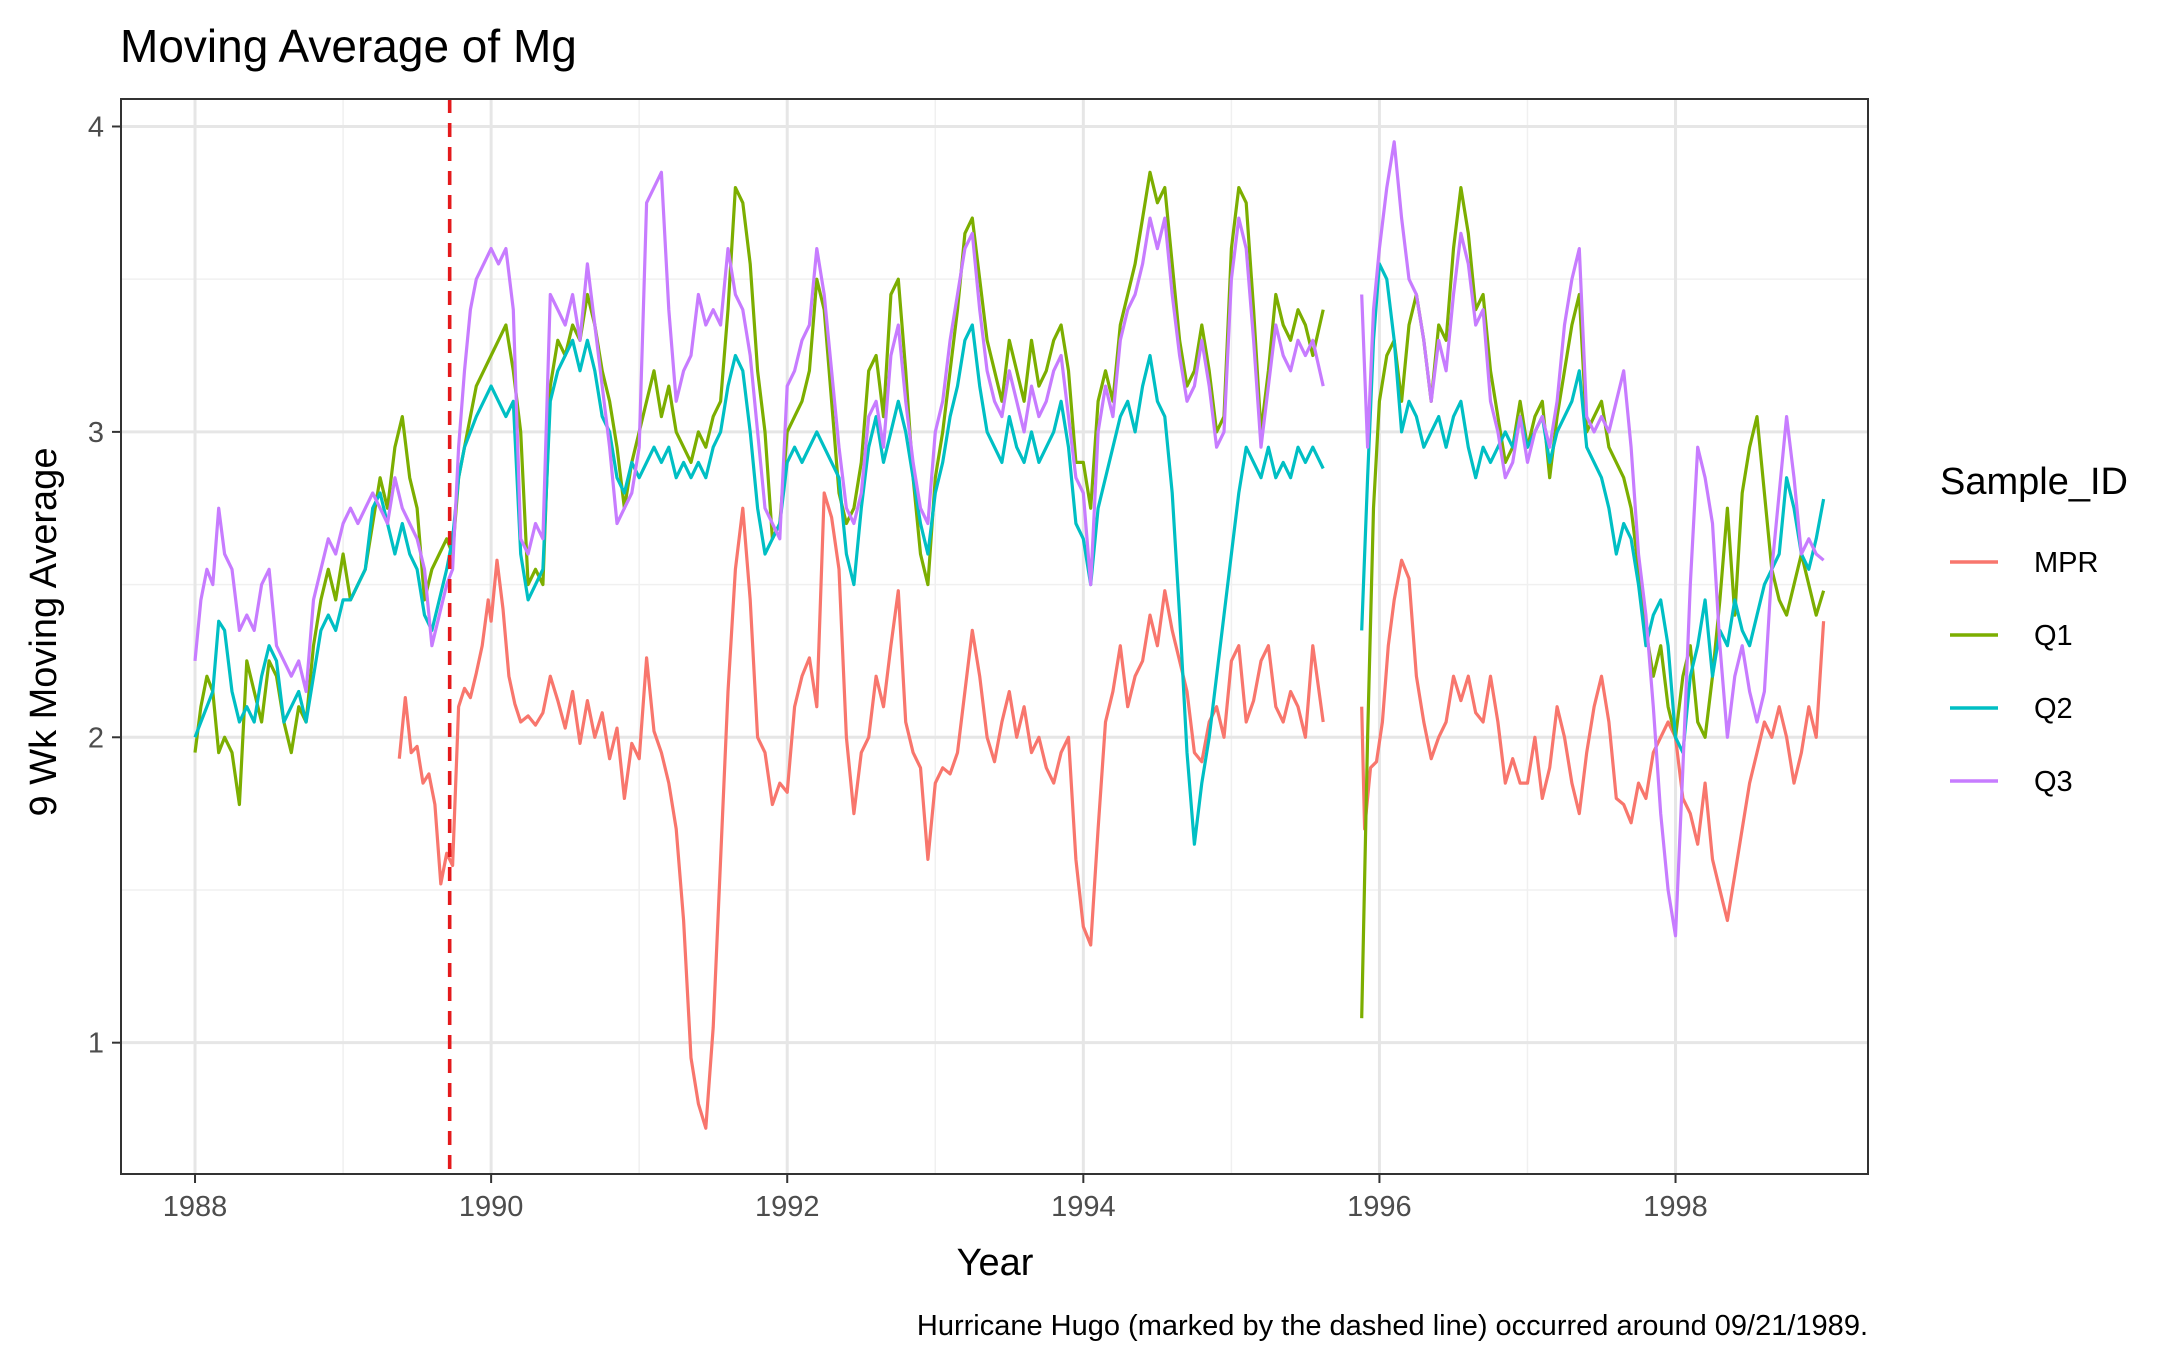 This screenshot has height=1350, width=2184. I want to click on y-axis-label: 9 Wk Moving Average, so click(44, 632).